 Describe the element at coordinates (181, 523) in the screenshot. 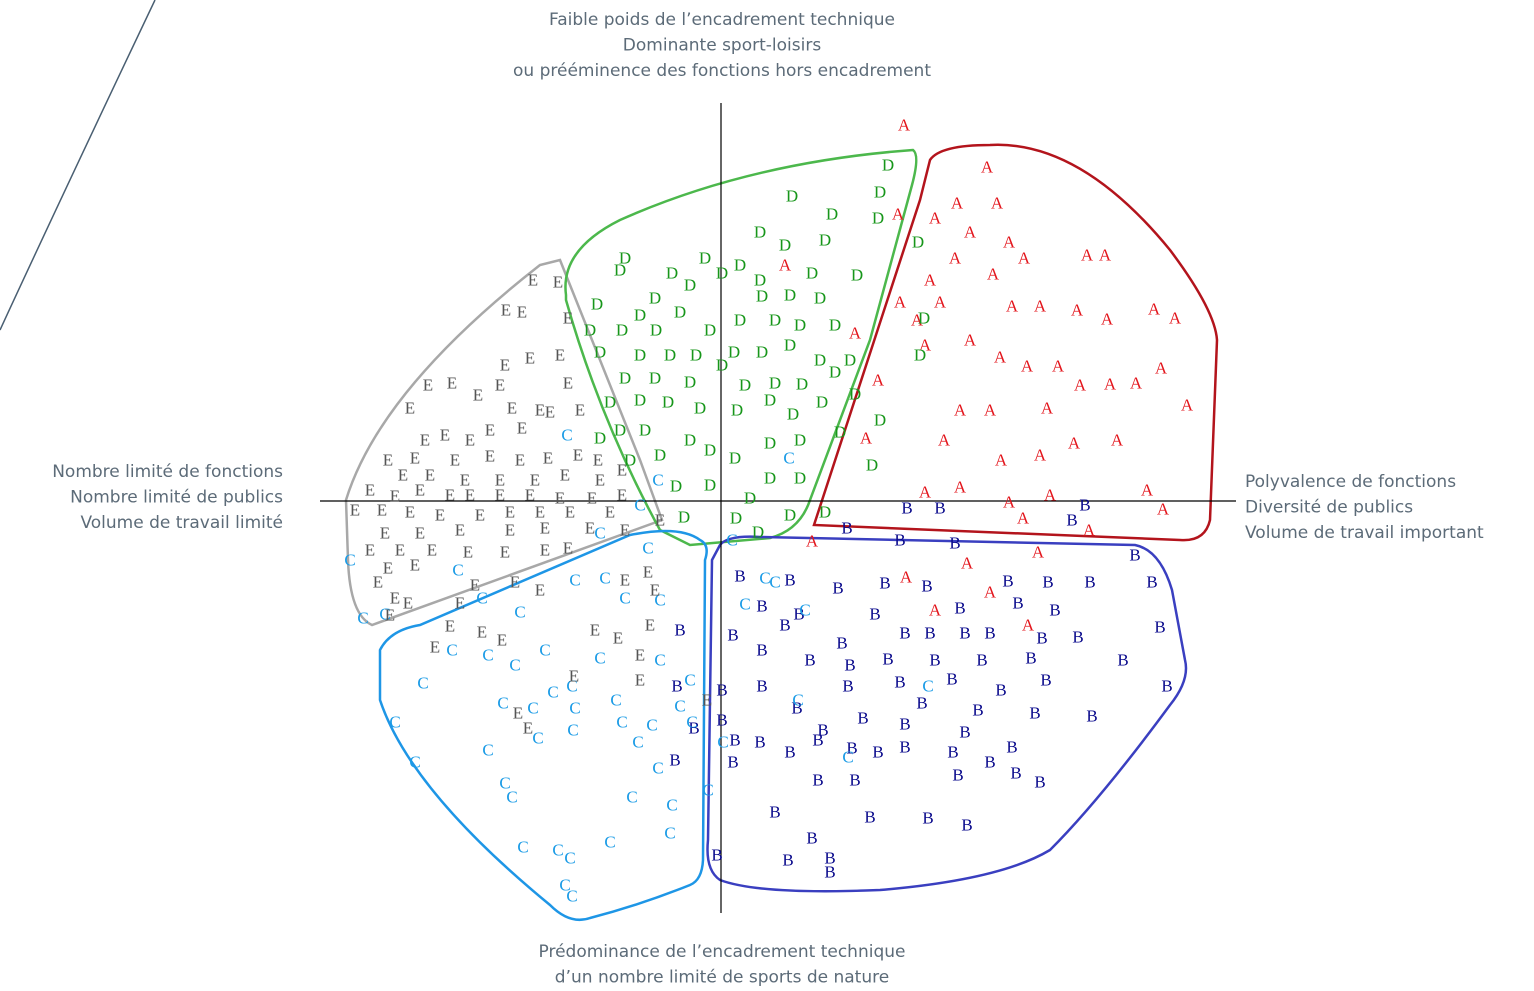

I see `axis-label: Volume de travail limité` at that location.